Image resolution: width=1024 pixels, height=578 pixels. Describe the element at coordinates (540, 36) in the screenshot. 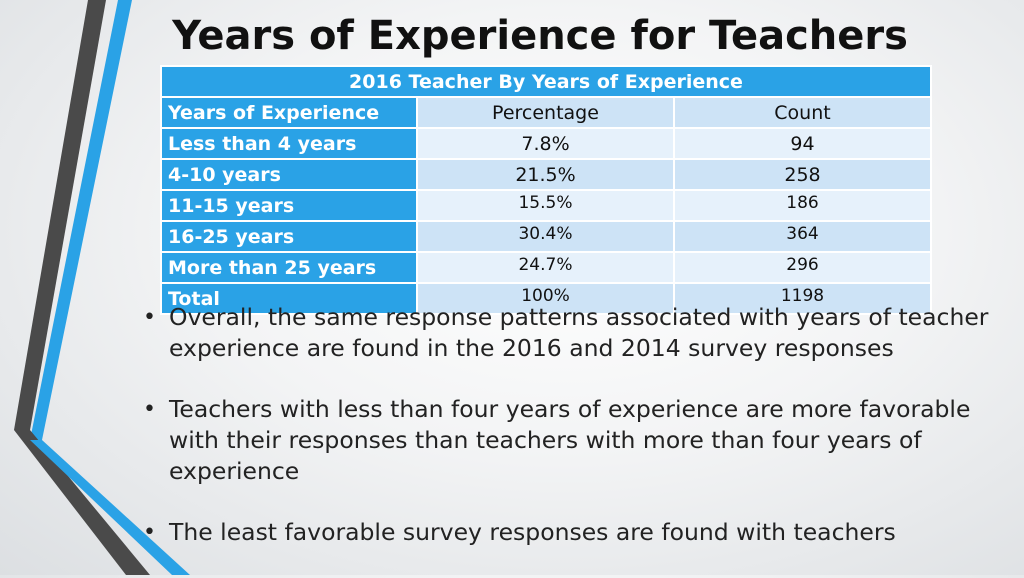

I see `slide-title: Years of Experience for Teachers` at that location.